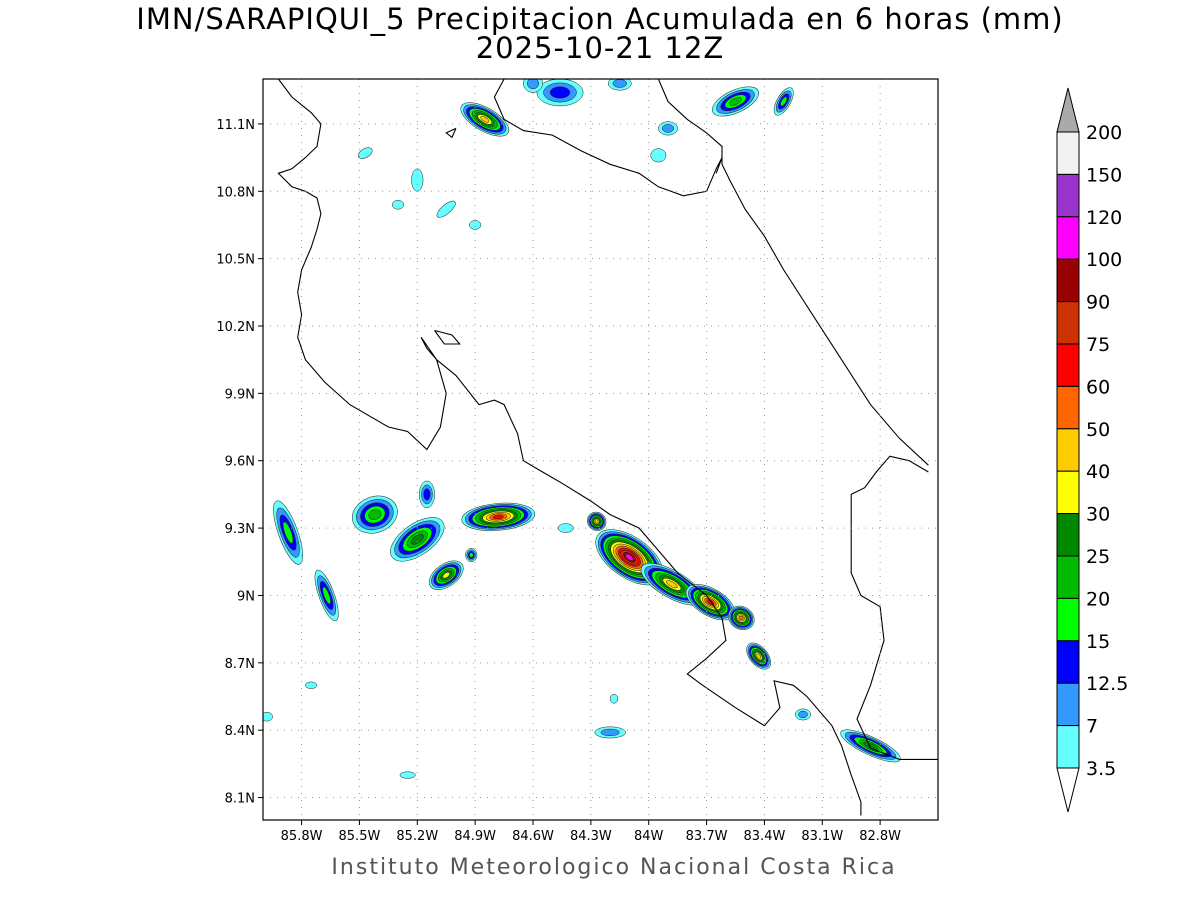  I want to click on colorbar-label: 15, so click(1098, 642).